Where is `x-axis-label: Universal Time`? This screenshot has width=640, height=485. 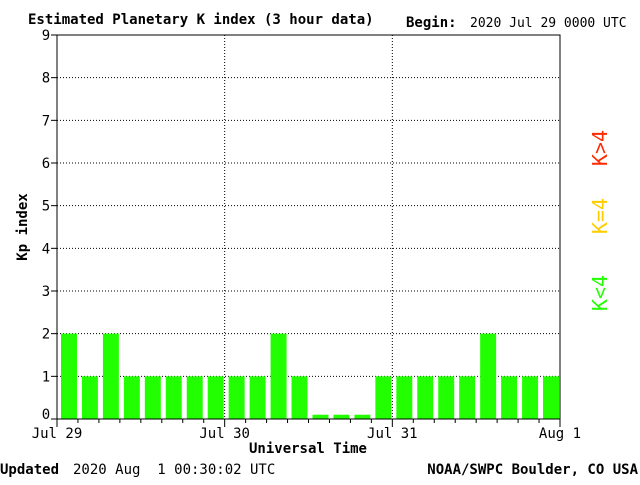
x-axis-label: Universal Time is located at coordinates (308, 449).